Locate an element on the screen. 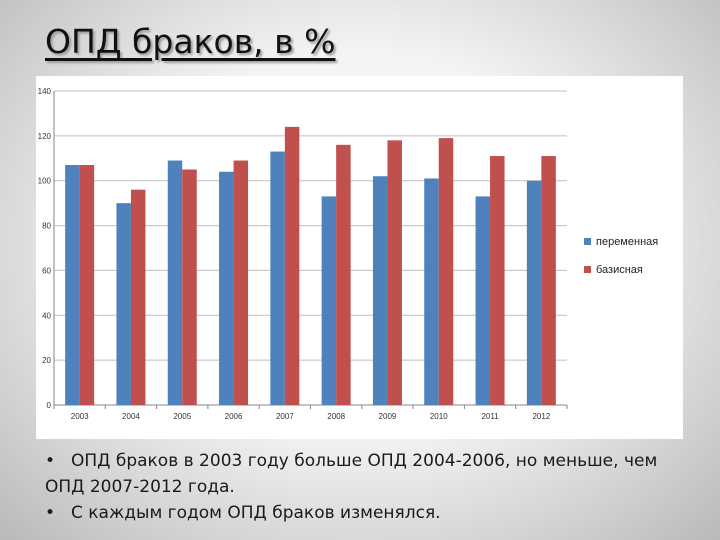 This screenshot has height=540, width=720. y-tick-label: 80 is located at coordinates (46, 226).